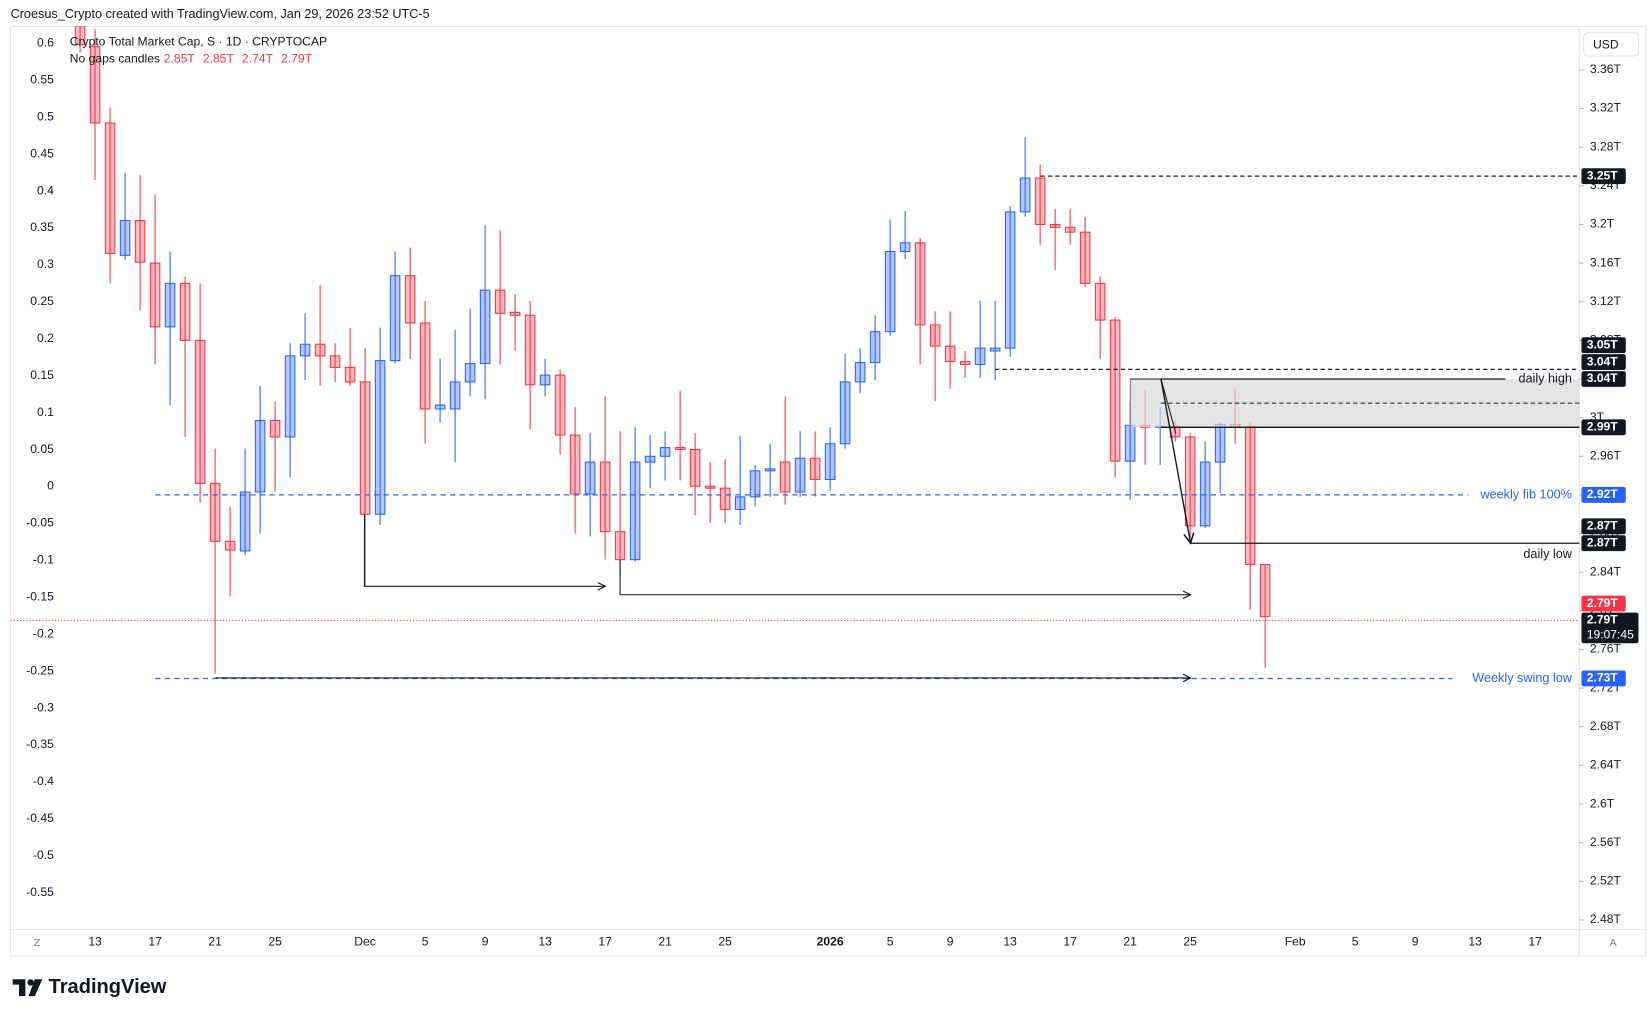 The image size is (1648, 1012). What do you see at coordinates (40, 892) in the screenshot?
I see `y2-tick-label: -0.55` at bounding box center [40, 892].